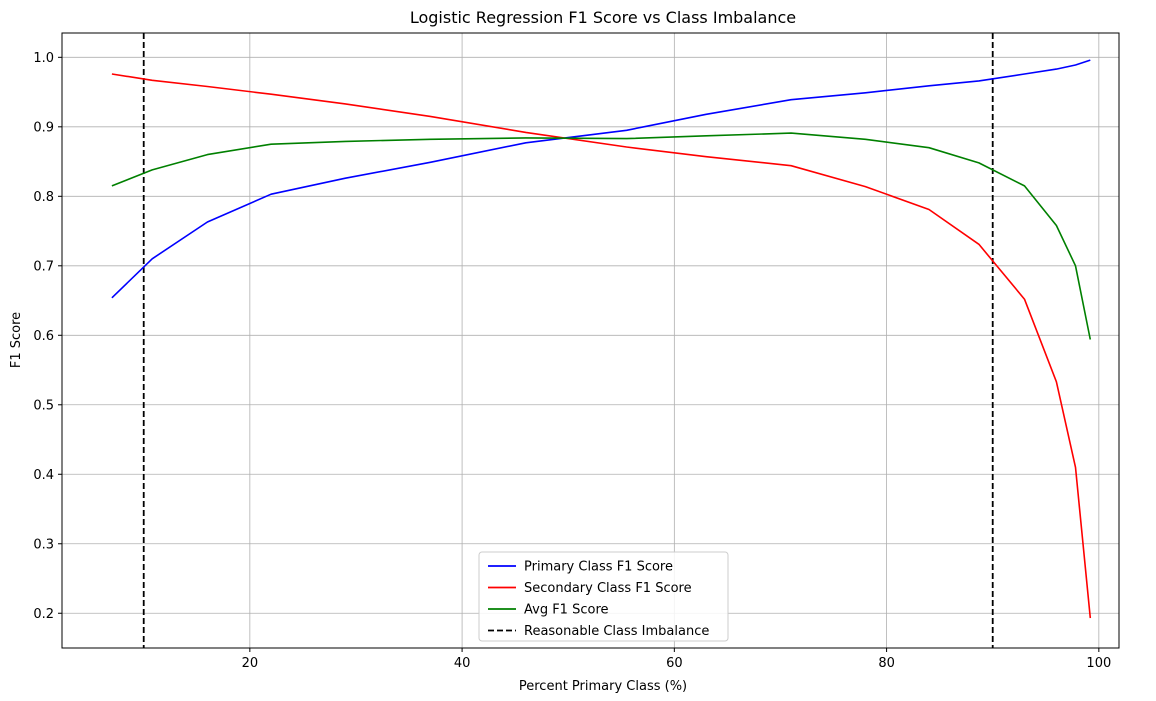 This screenshot has width=1156, height=701. I want to click on x-tick-label: 40, so click(462, 663).